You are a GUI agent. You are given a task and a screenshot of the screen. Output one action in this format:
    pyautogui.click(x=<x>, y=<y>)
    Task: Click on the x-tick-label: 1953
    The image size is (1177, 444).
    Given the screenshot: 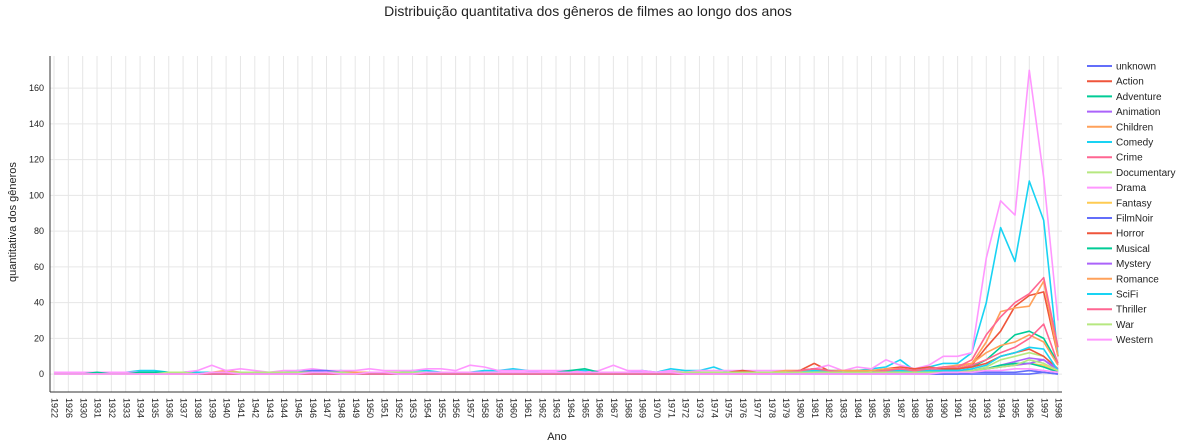 What is the action you would take?
    pyautogui.click(x=413, y=408)
    